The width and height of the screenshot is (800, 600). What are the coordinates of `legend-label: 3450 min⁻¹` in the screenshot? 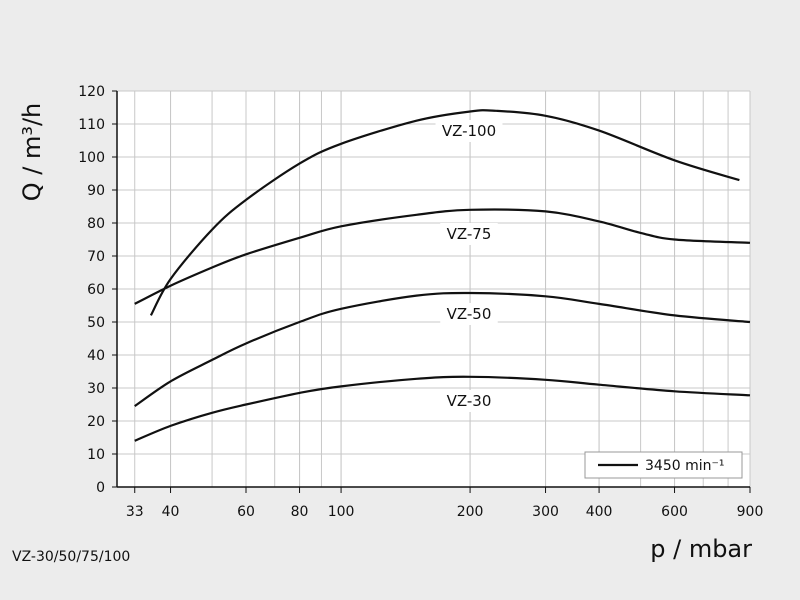 It's located at (684, 466).